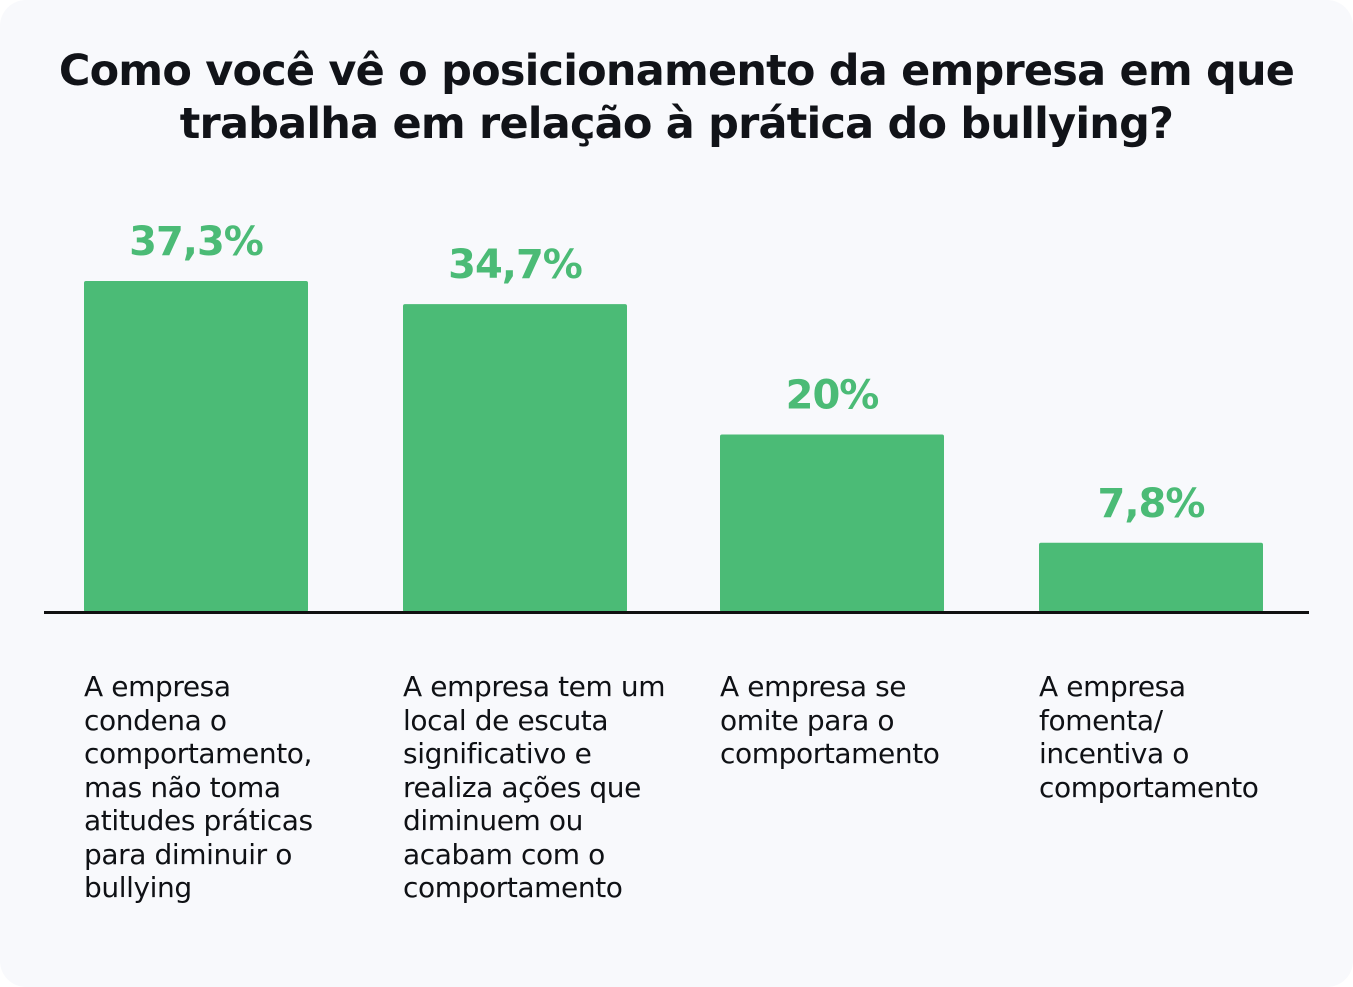 This screenshot has height=987, width=1353. Describe the element at coordinates (830, 720) in the screenshot. I see `category-label-3: A empresa se omite para o comportamento` at that location.